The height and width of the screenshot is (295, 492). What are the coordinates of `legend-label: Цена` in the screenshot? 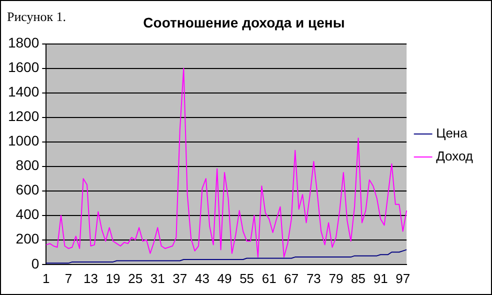 It's located at (452, 133).